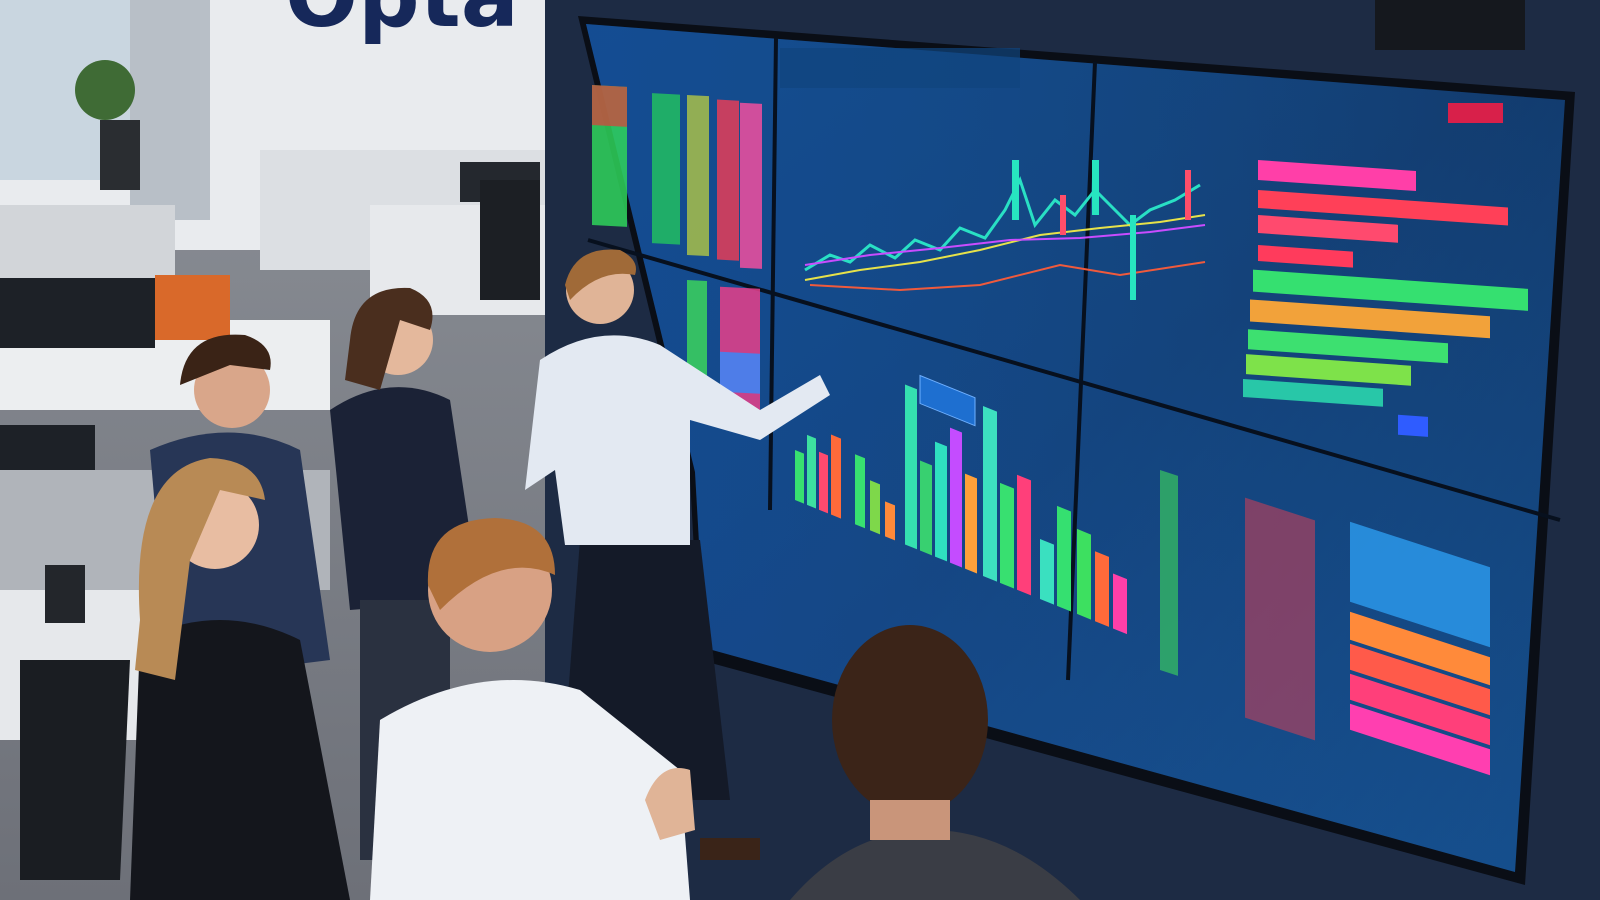 The width and height of the screenshot is (1600, 900). I want to click on wall-part, so click(1450, 25).